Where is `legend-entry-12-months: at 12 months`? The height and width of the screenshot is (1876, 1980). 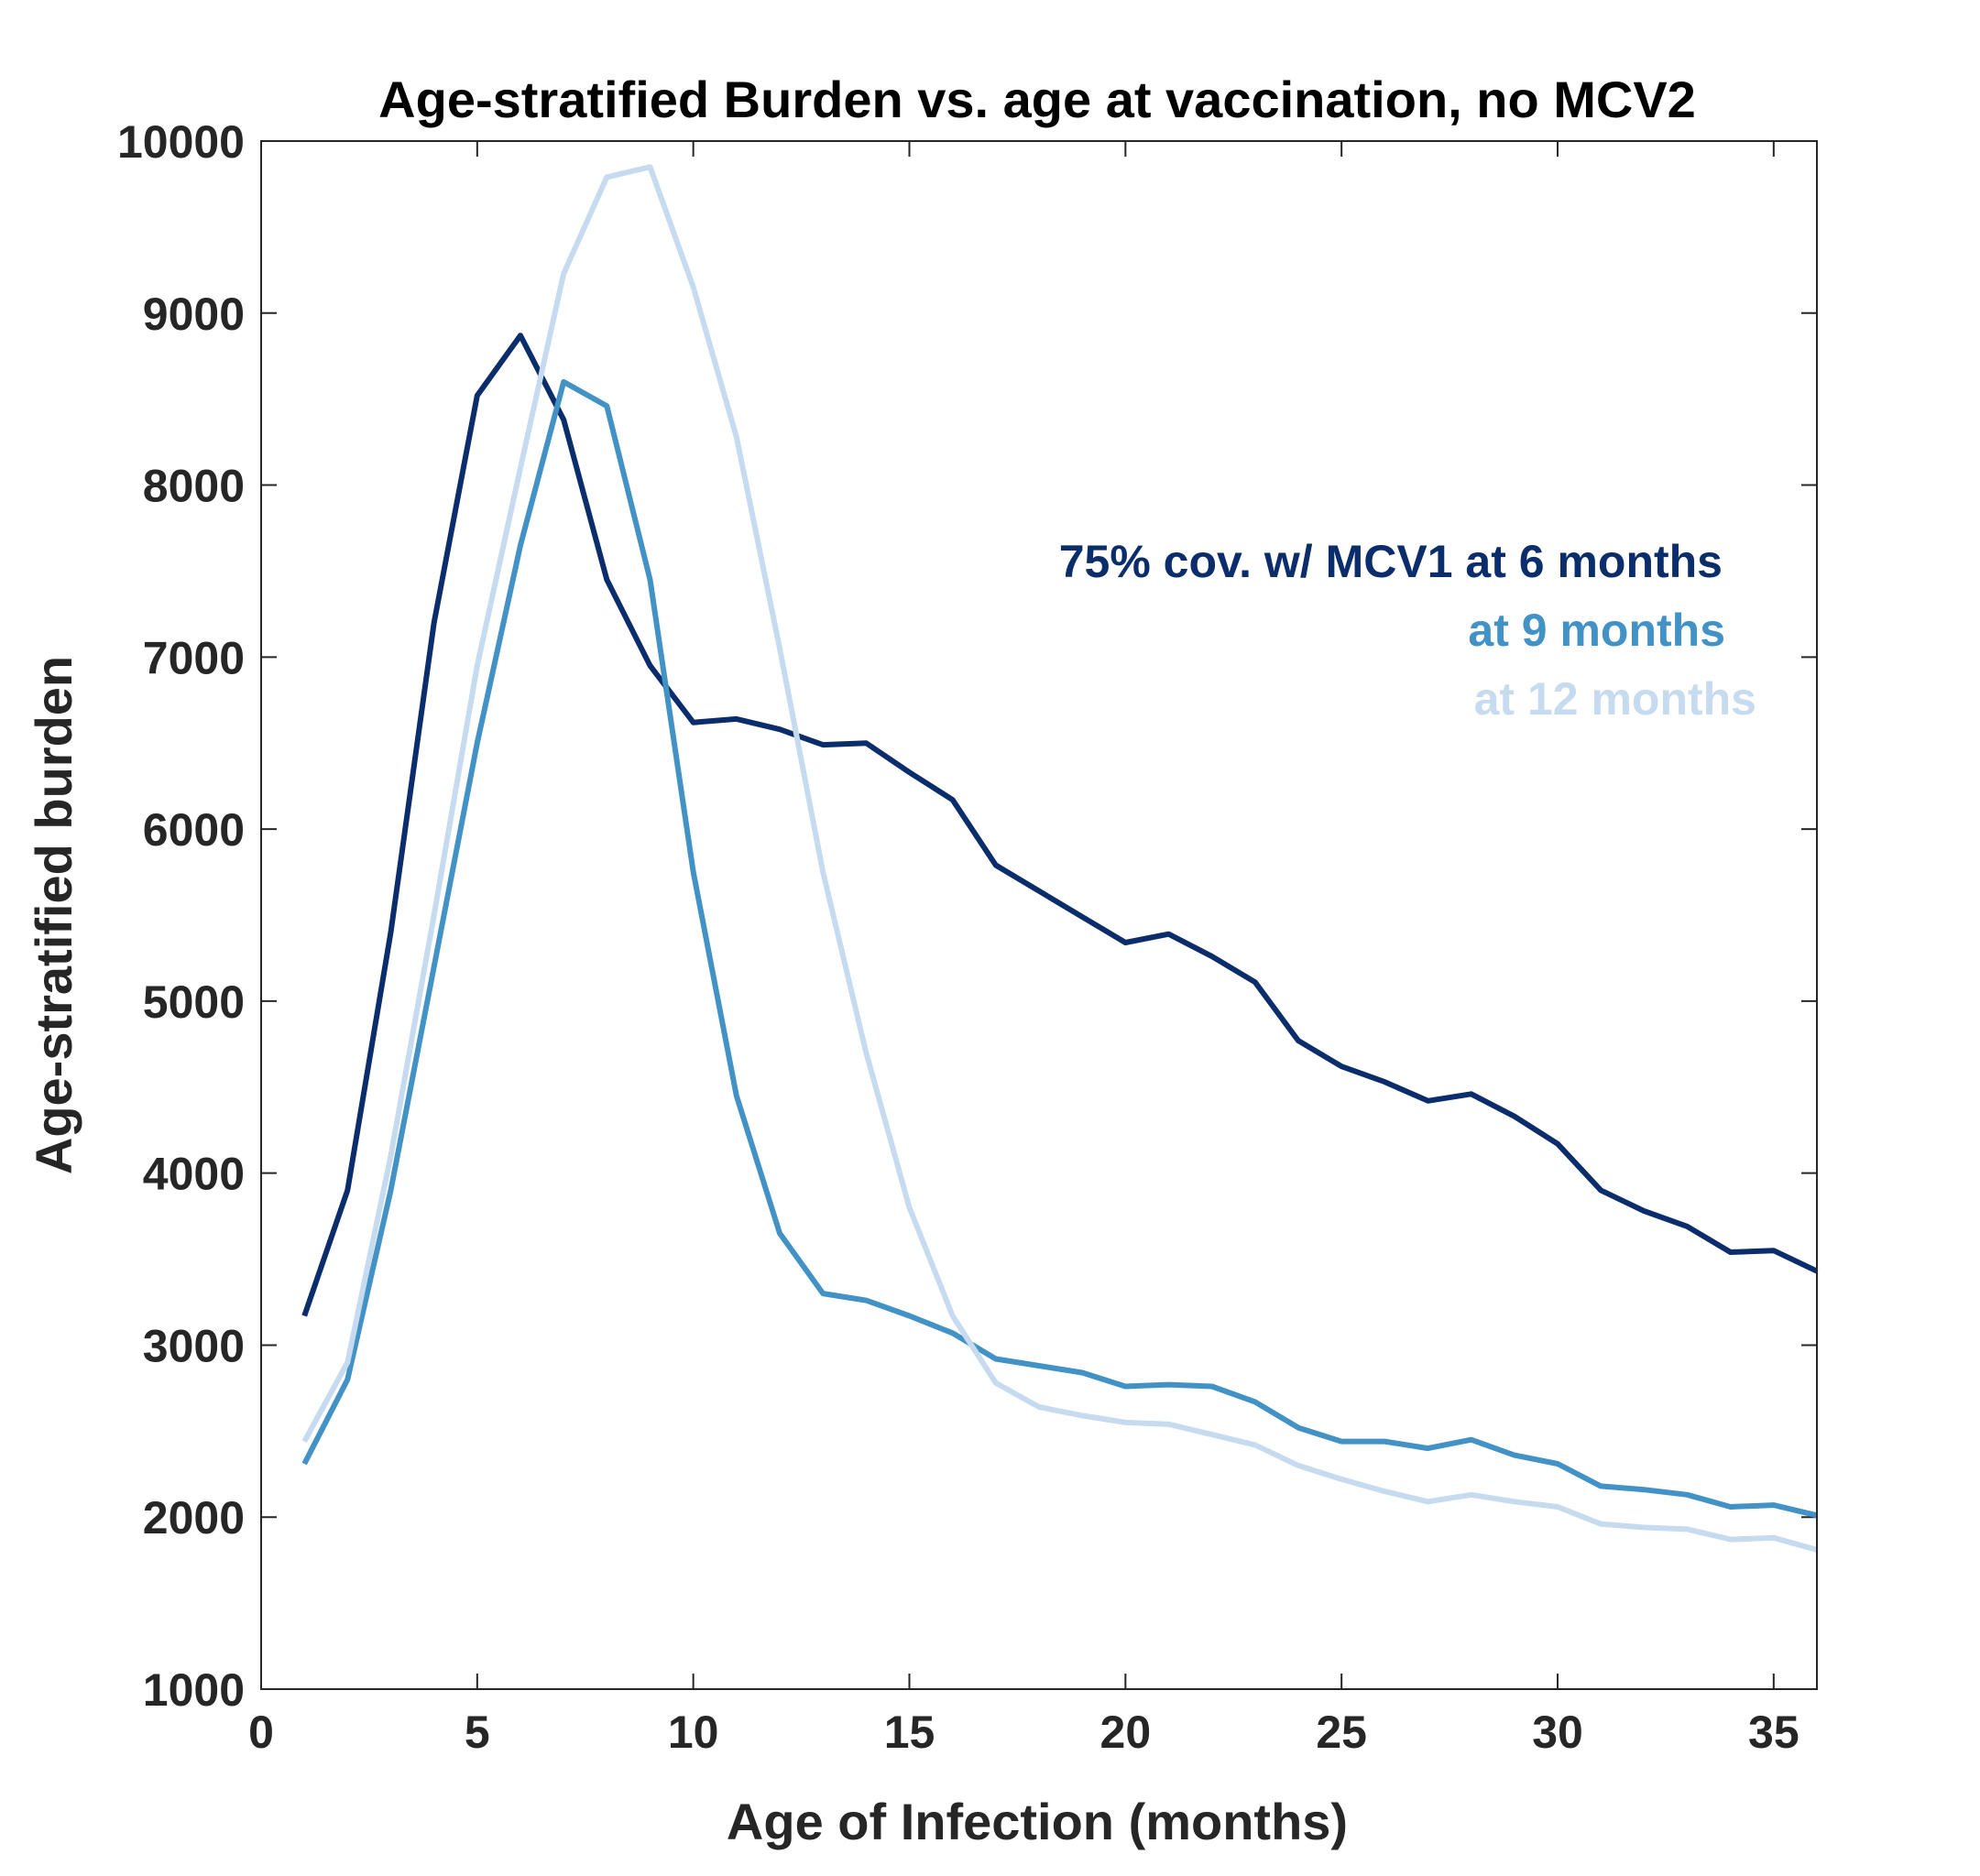
legend-entry-12-months: at 12 months is located at coordinates (1615, 699).